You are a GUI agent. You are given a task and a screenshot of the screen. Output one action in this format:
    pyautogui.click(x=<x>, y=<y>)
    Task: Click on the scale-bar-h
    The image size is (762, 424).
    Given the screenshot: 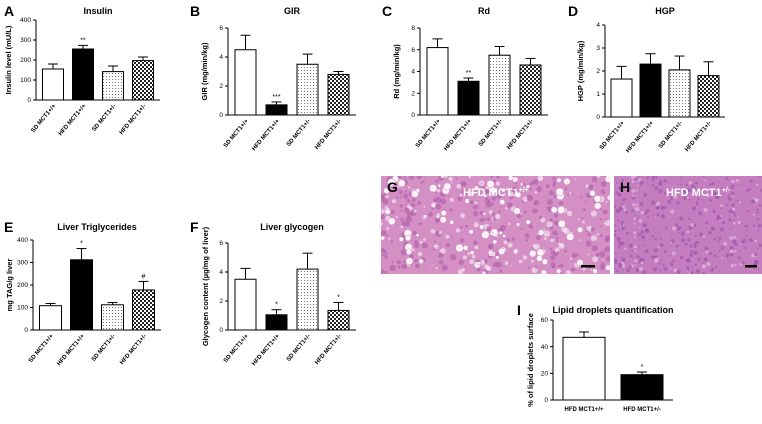 What is the action you would take?
    pyautogui.click(x=751, y=266)
    